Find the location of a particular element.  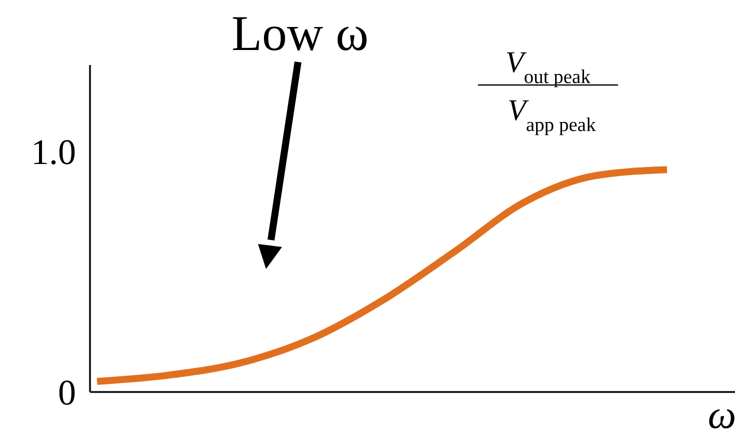

y-tick-label: 0 is located at coordinates (67, 392).